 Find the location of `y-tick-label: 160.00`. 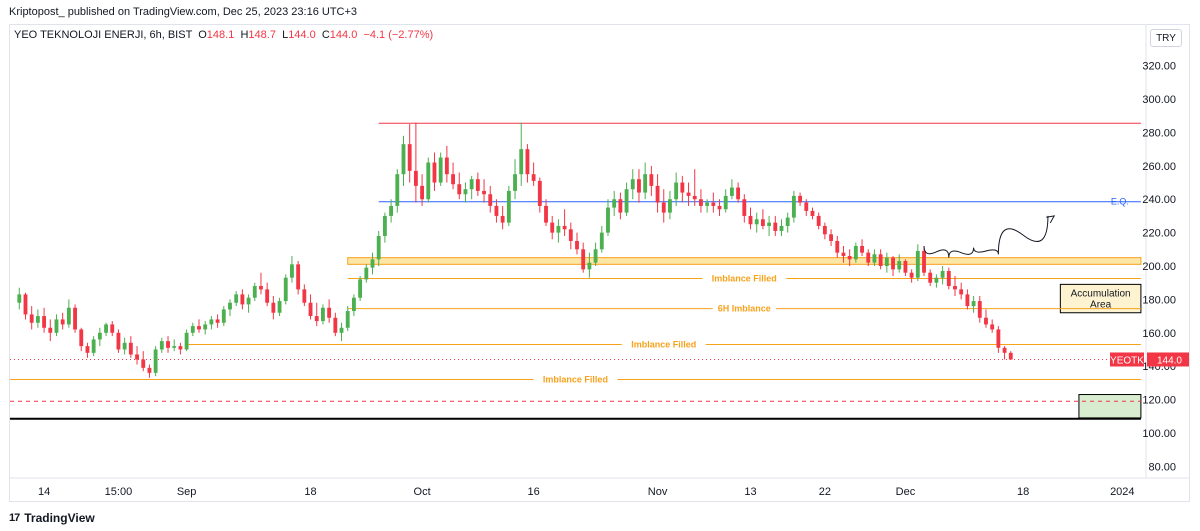

y-tick-label: 160.00 is located at coordinates (1159, 334).